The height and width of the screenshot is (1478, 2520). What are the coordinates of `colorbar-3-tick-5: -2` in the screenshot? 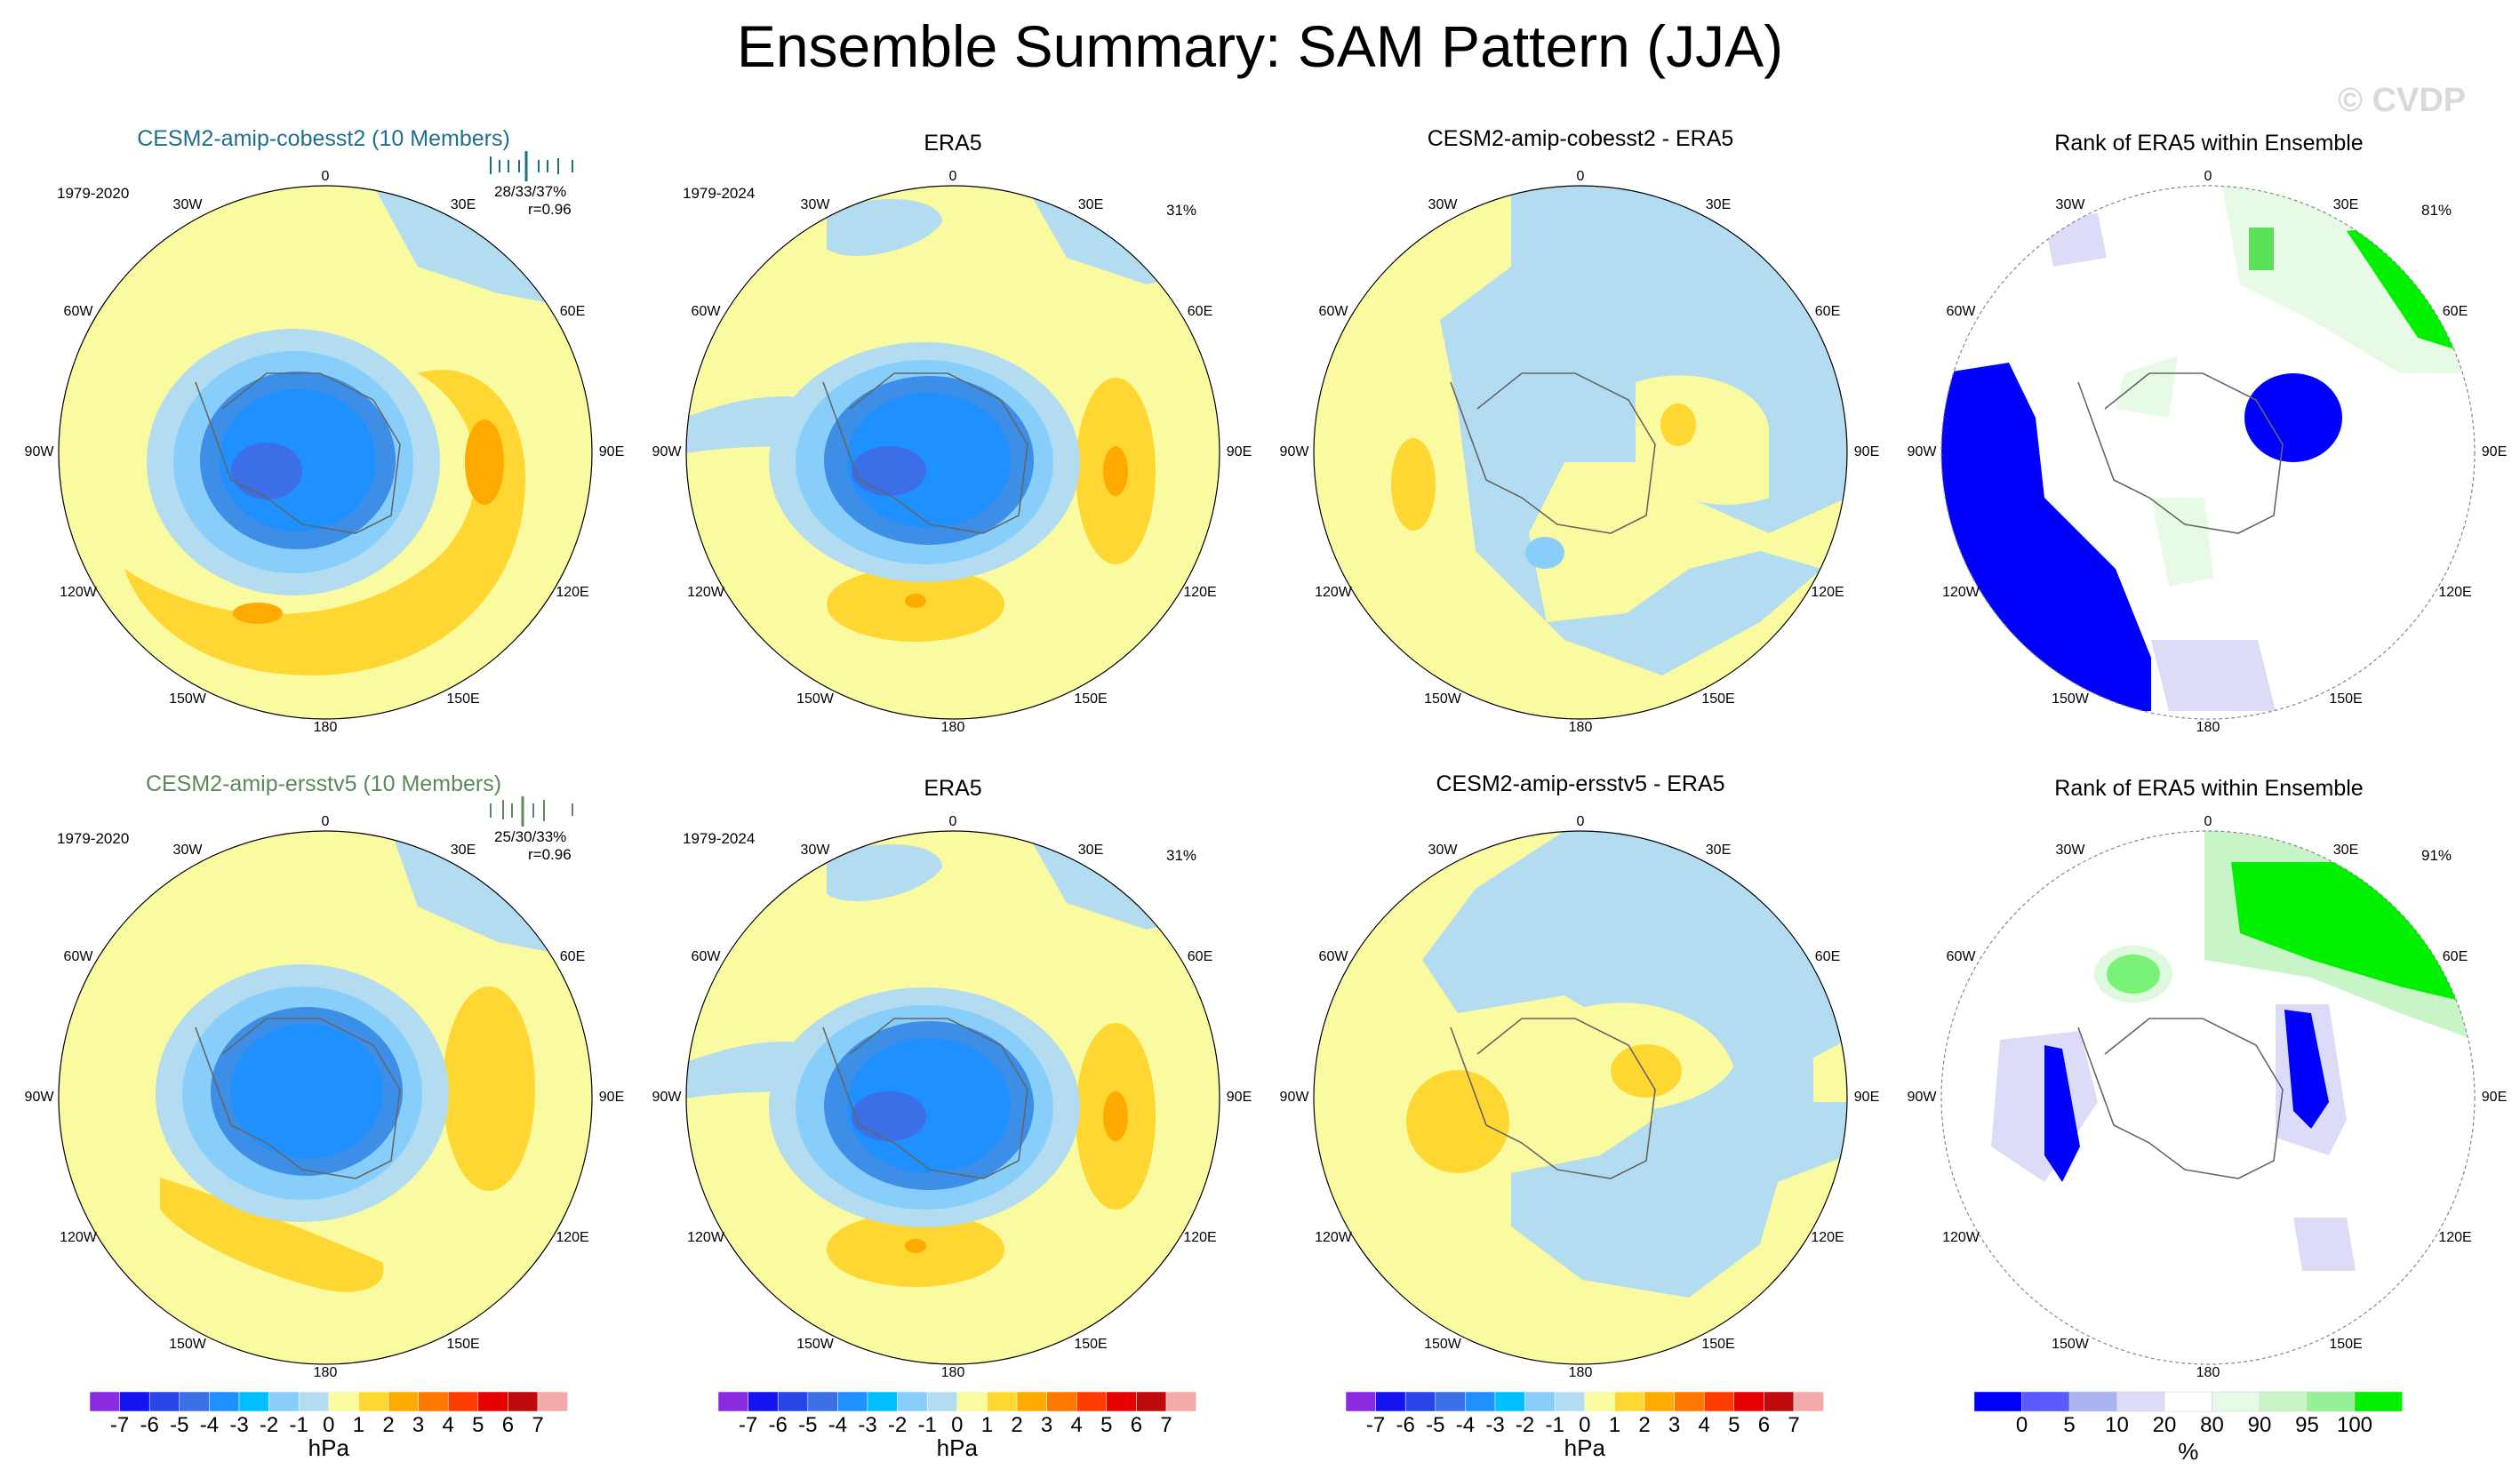 It's located at (1525, 1425).